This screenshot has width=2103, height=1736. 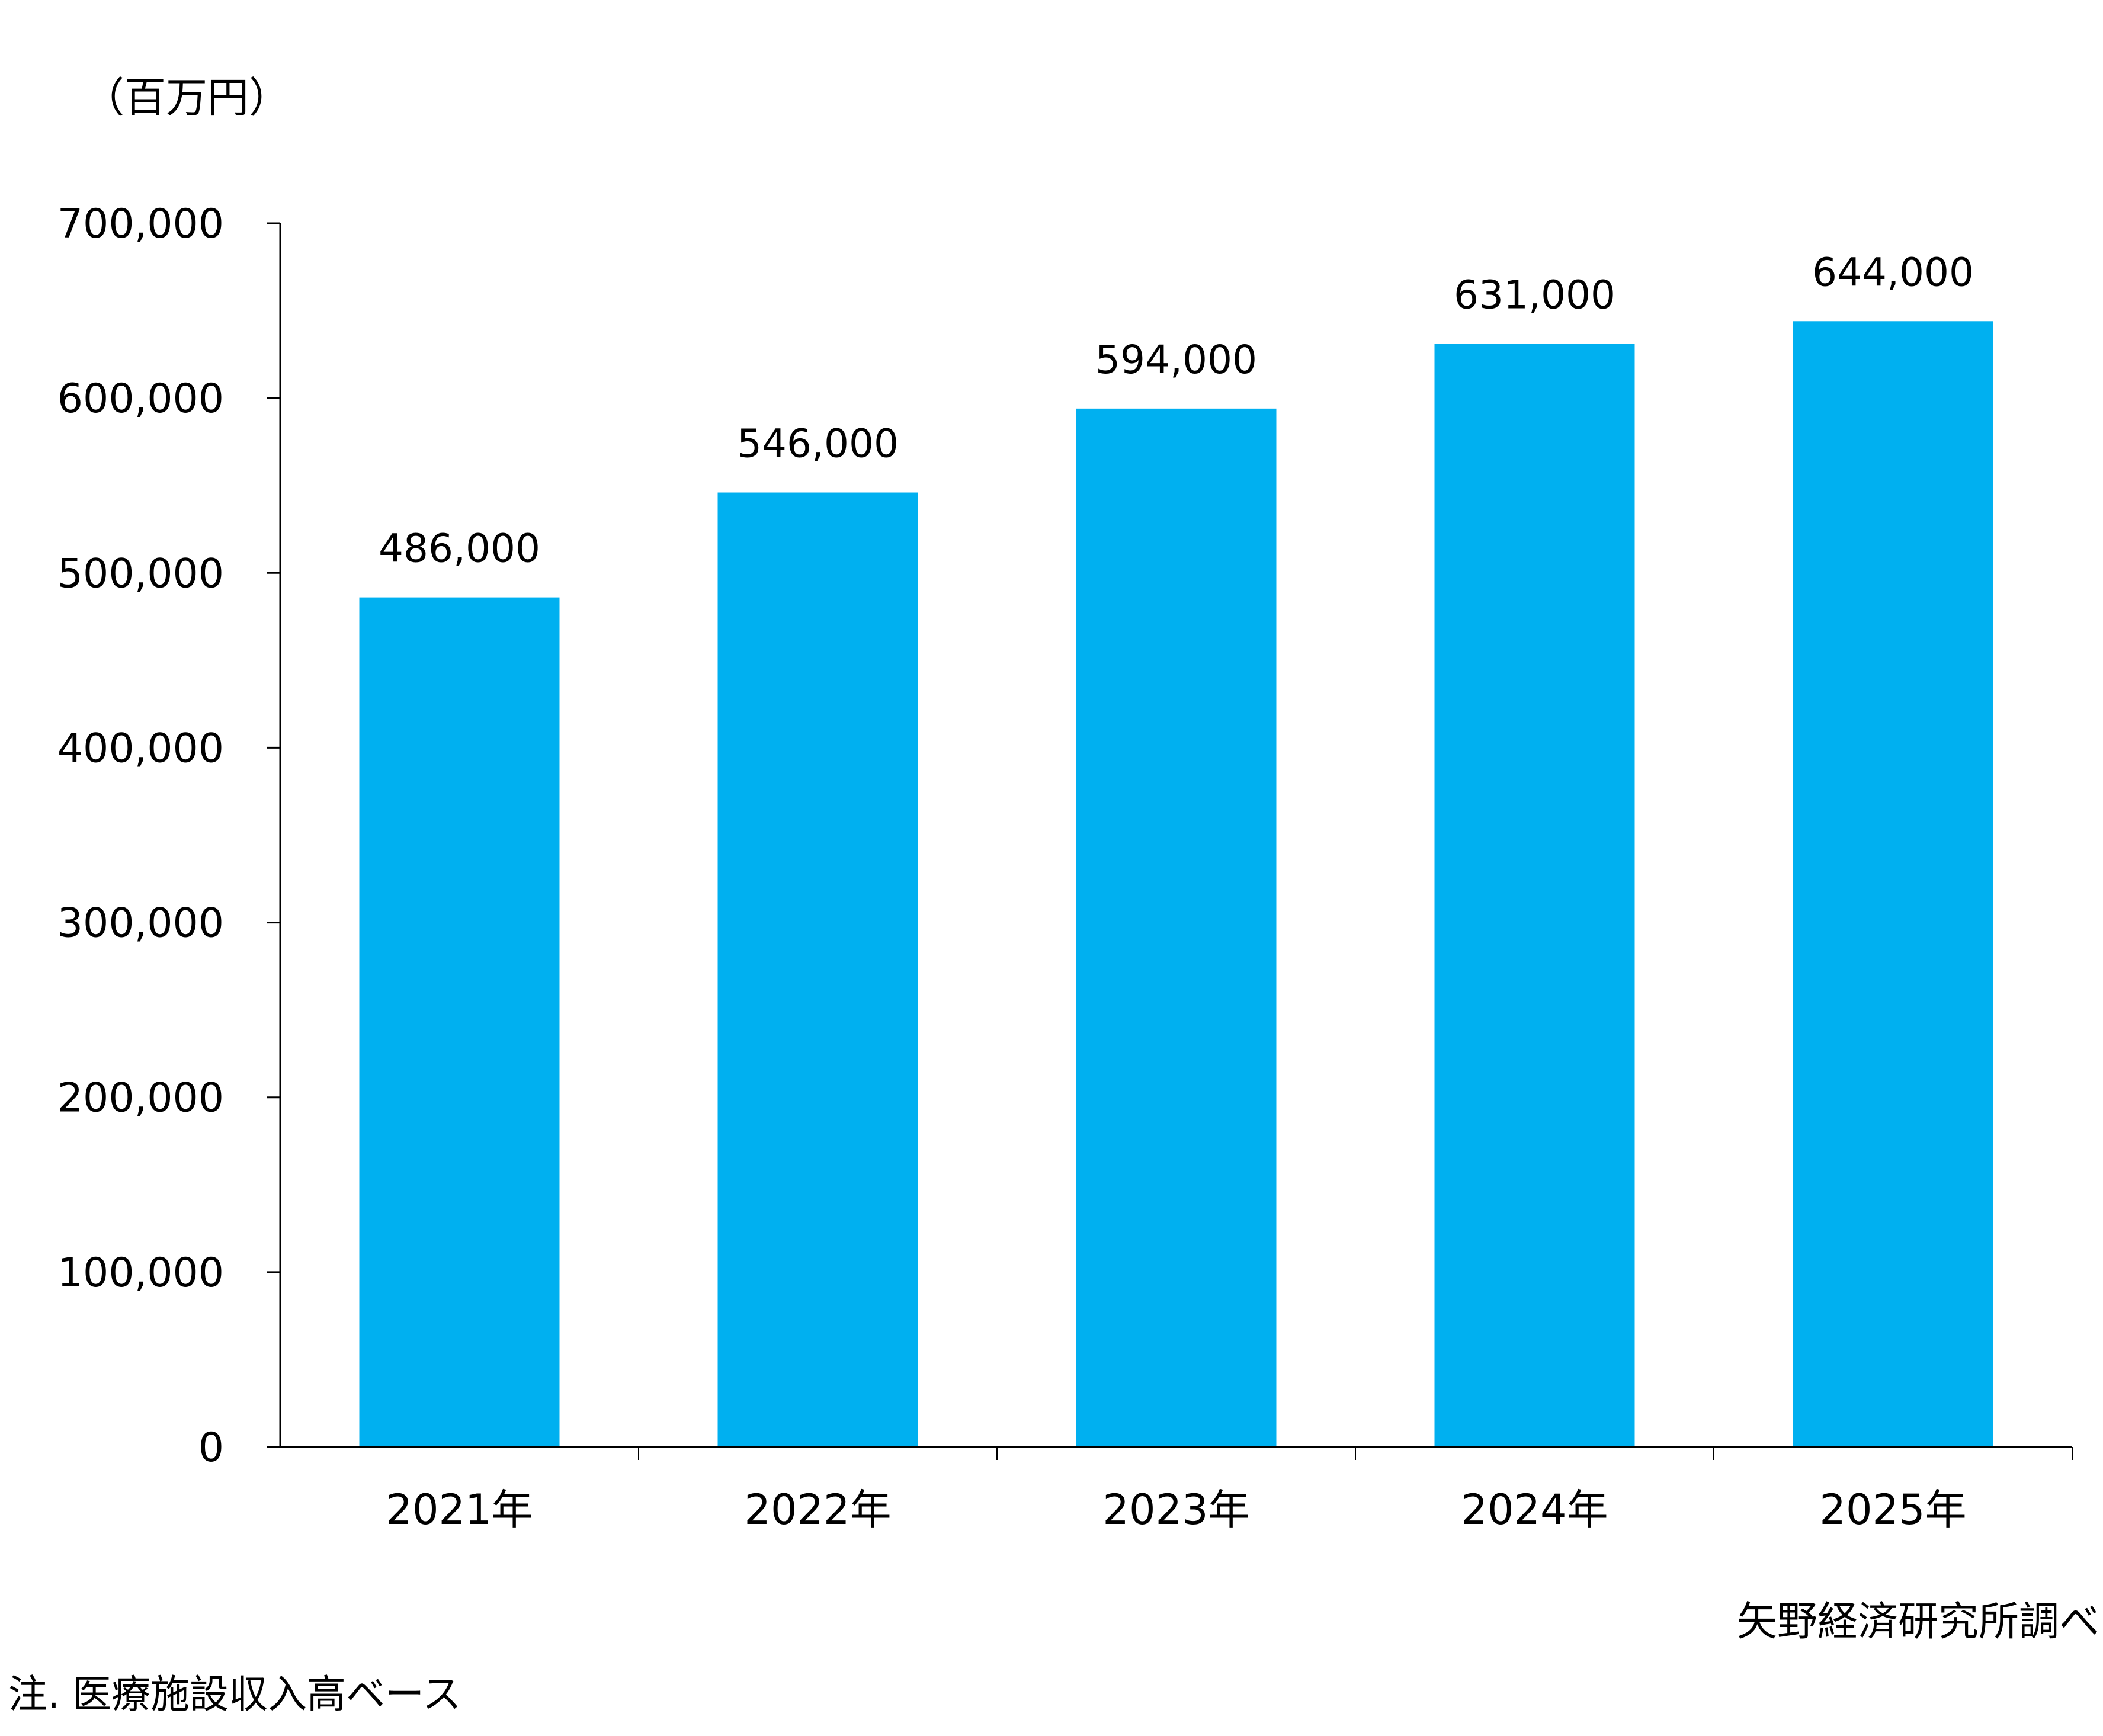 What do you see at coordinates (140, 224) in the screenshot?
I see `y-tick-label: 700,000` at bounding box center [140, 224].